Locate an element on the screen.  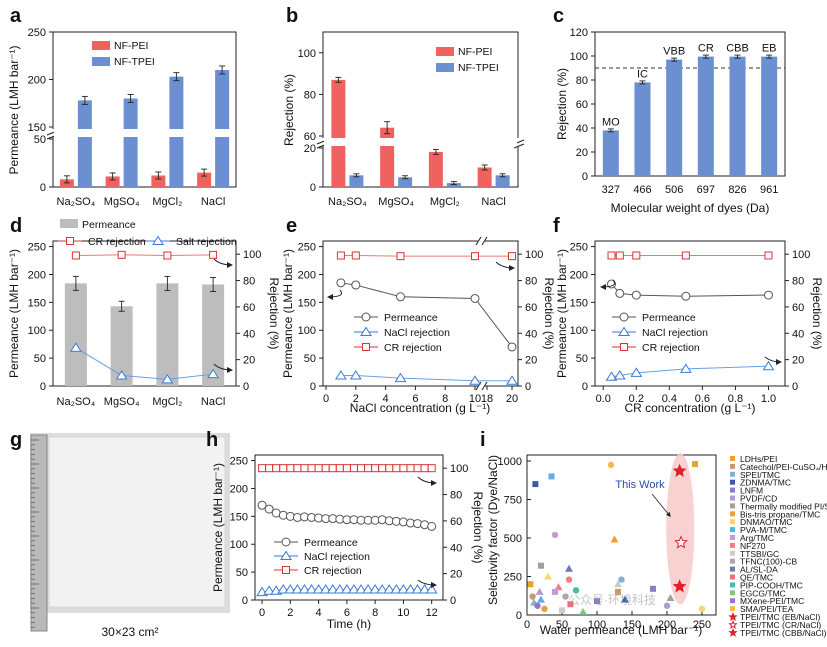
legend-i-4: LNFM is located at coordinates (751, 491).